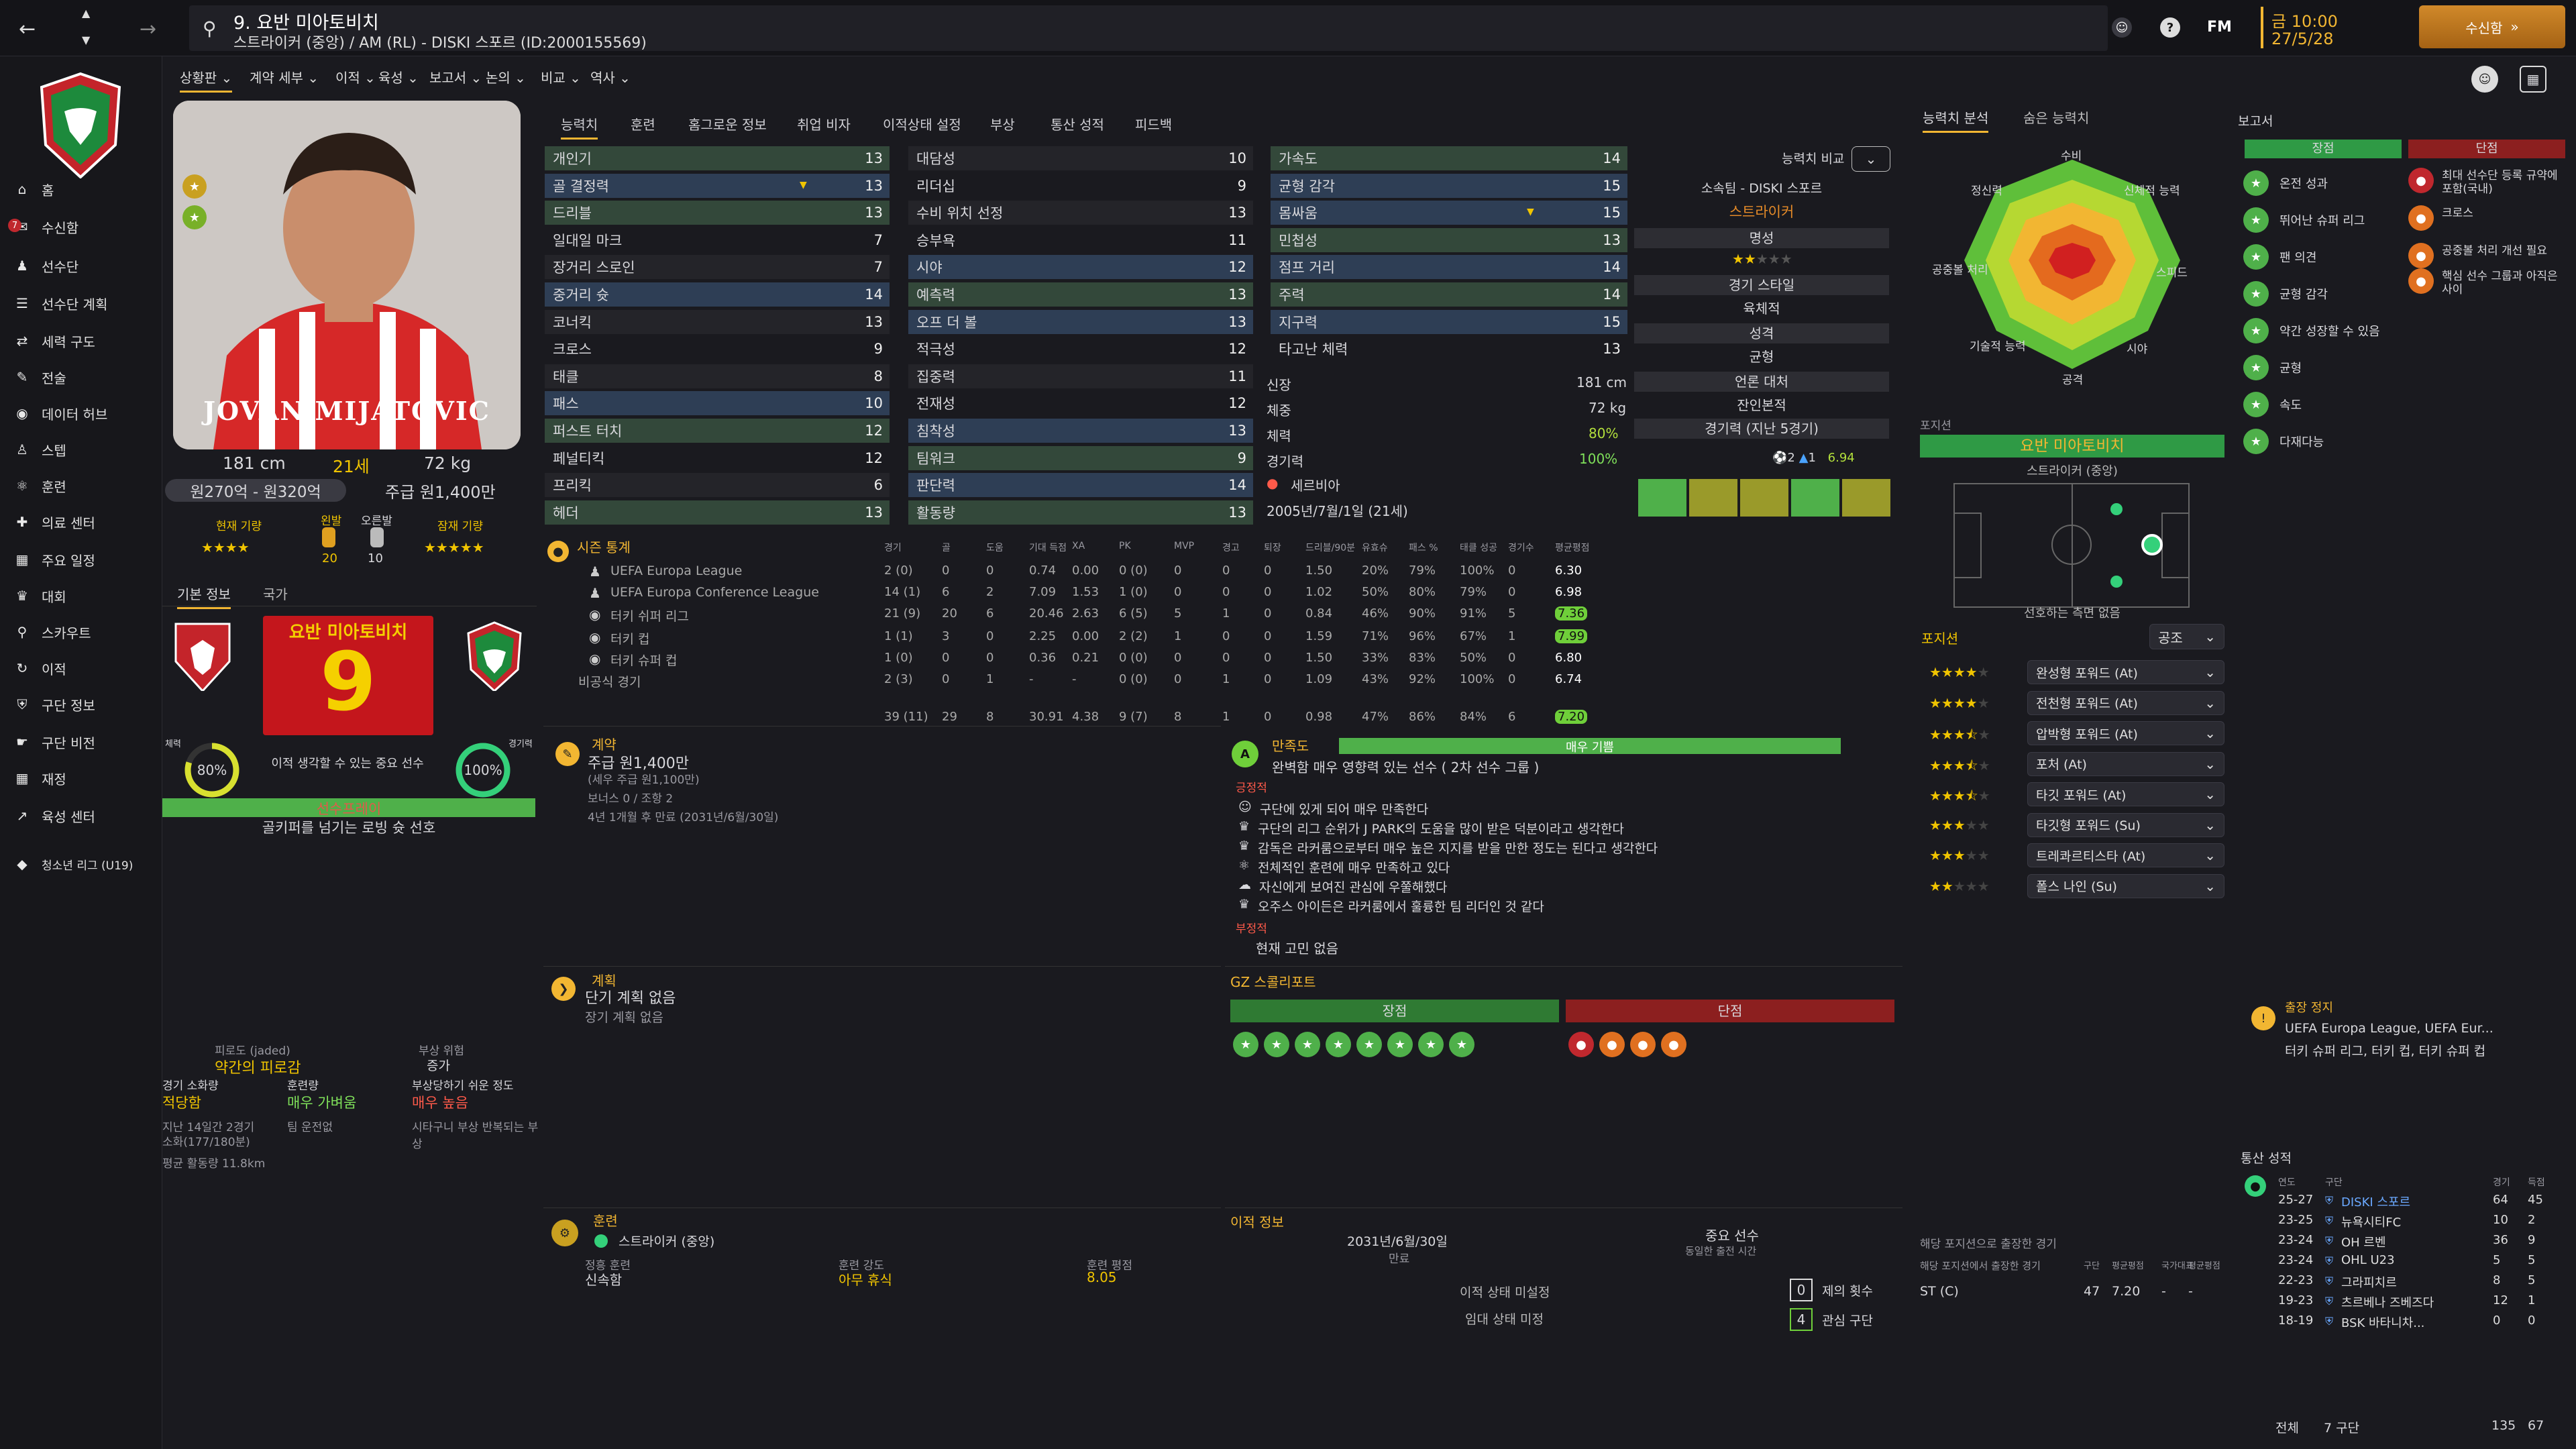 Image resolution: width=2576 pixels, height=1449 pixels. I want to click on compare-dropdown: ⌄, so click(1870, 159).